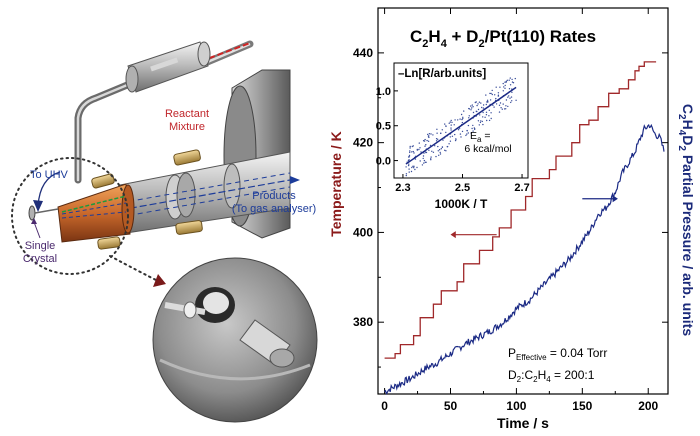 This screenshot has width=700, height=436. I want to click on chart-title-part: + D, so click(463, 36).